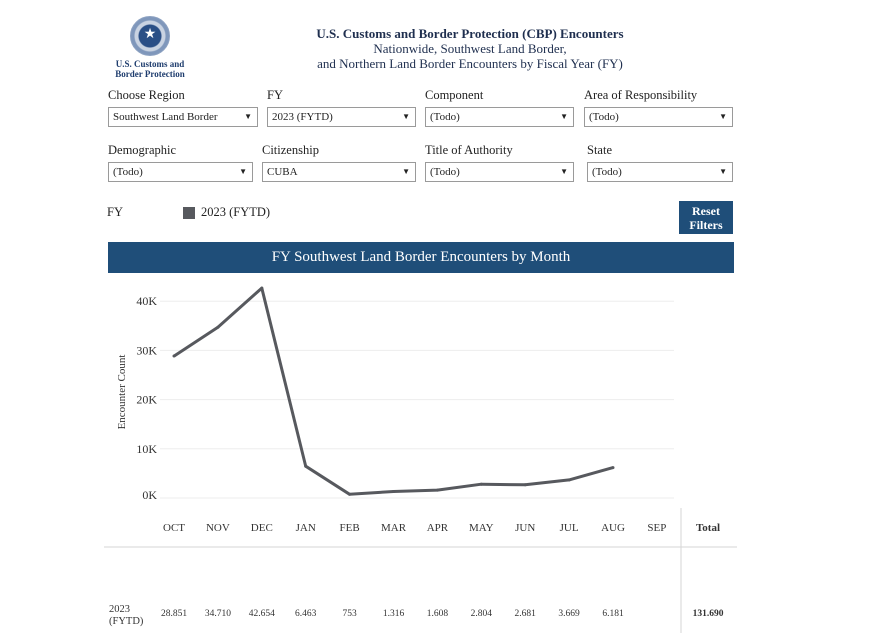 The image size is (884, 633). I want to click on x-tick-label: MAY, so click(481, 528).